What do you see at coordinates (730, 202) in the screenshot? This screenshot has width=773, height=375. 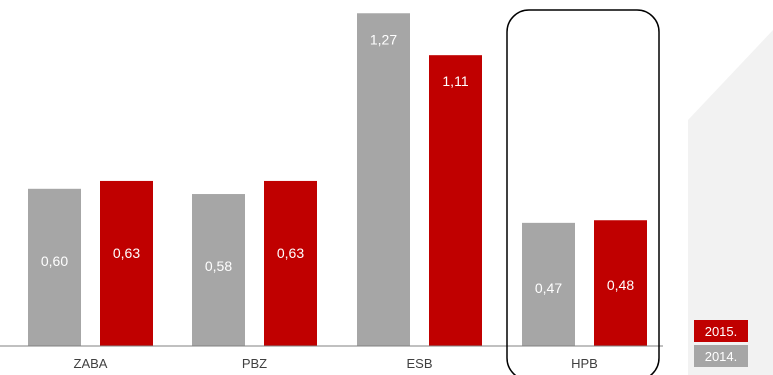 I see `decor-panel` at bounding box center [730, 202].